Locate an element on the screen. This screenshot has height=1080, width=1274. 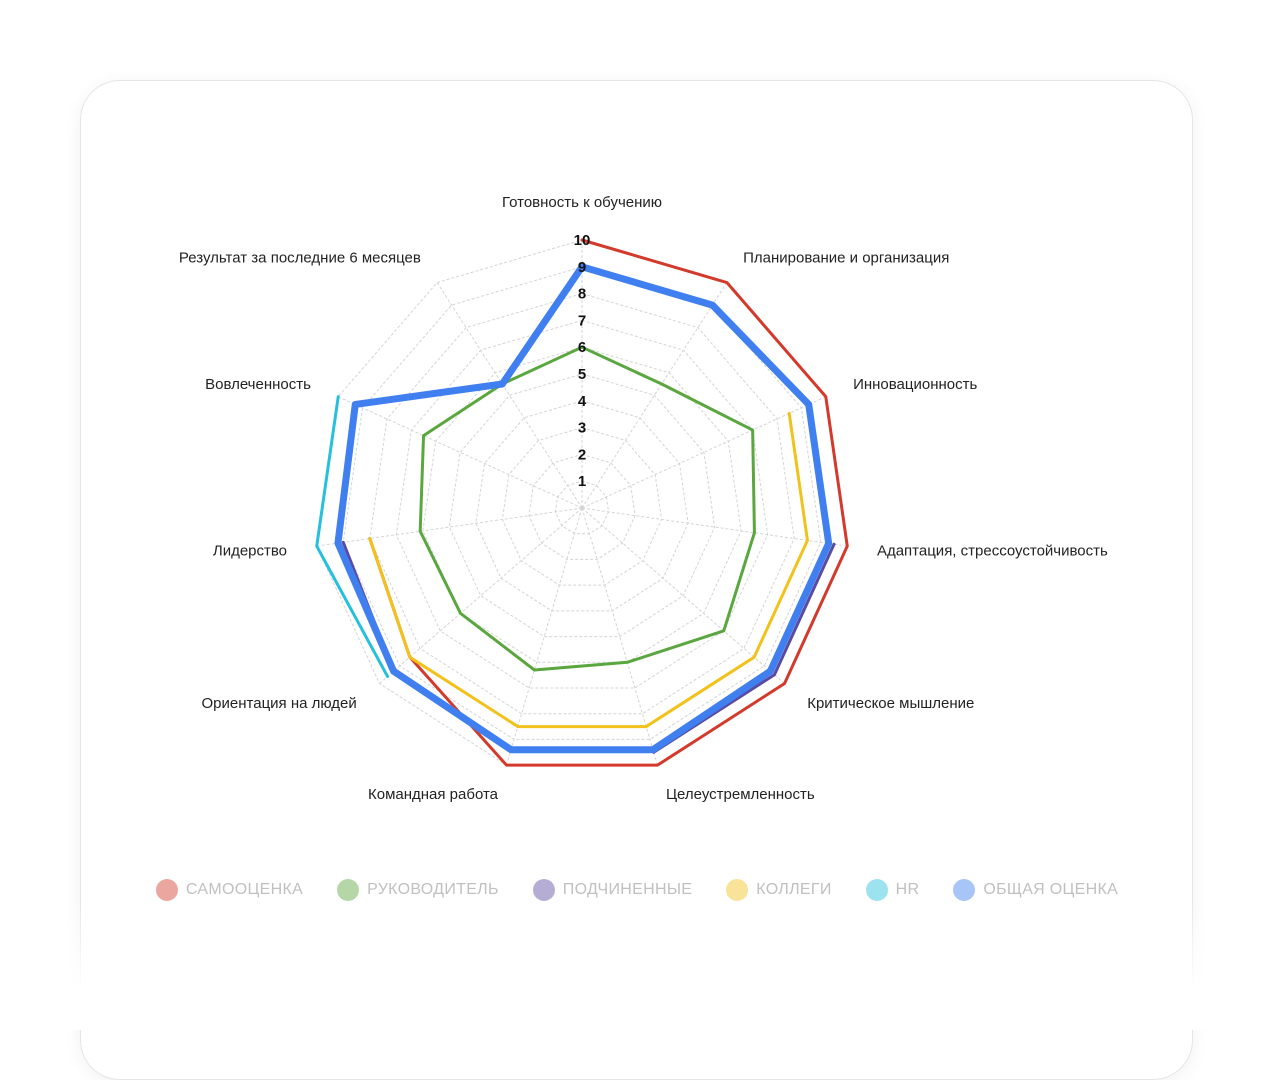
tick-label: 2 is located at coordinates (582, 454).